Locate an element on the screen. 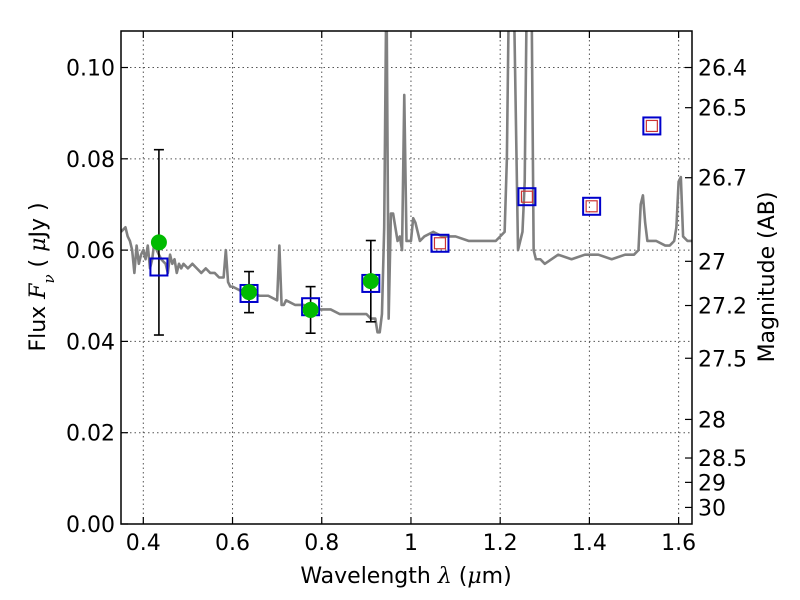  y2-tick-label-5: 27.5 is located at coordinates (722, 359).